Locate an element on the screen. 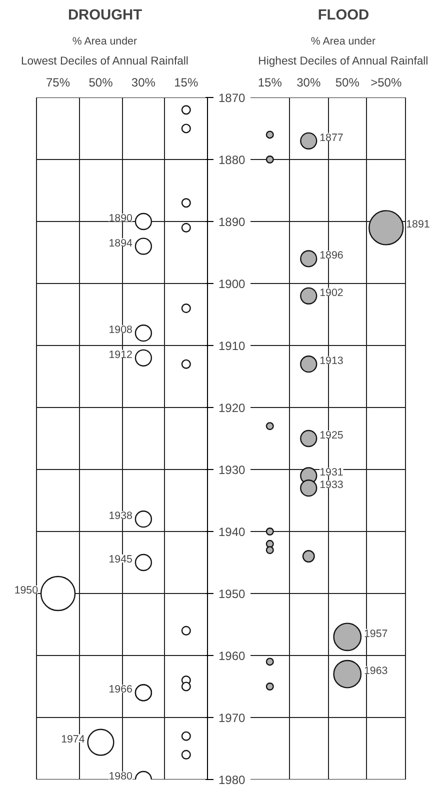  data-label: 1933 is located at coordinates (332, 485).